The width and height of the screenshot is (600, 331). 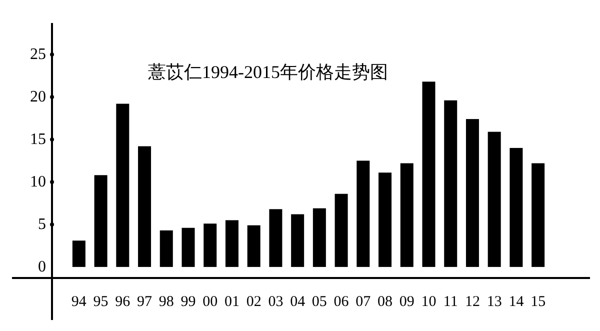 What do you see at coordinates (276, 302) in the screenshot?
I see `x-tick-label: 03` at bounding box center [276, 302].